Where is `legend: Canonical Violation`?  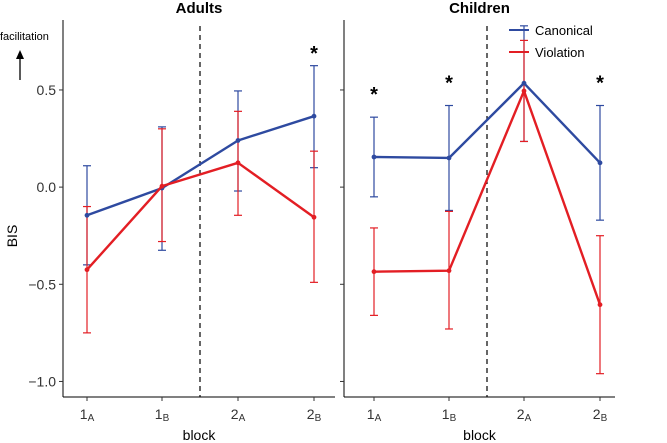 legend: Canonical Violation is located at coordinates (551, 41).